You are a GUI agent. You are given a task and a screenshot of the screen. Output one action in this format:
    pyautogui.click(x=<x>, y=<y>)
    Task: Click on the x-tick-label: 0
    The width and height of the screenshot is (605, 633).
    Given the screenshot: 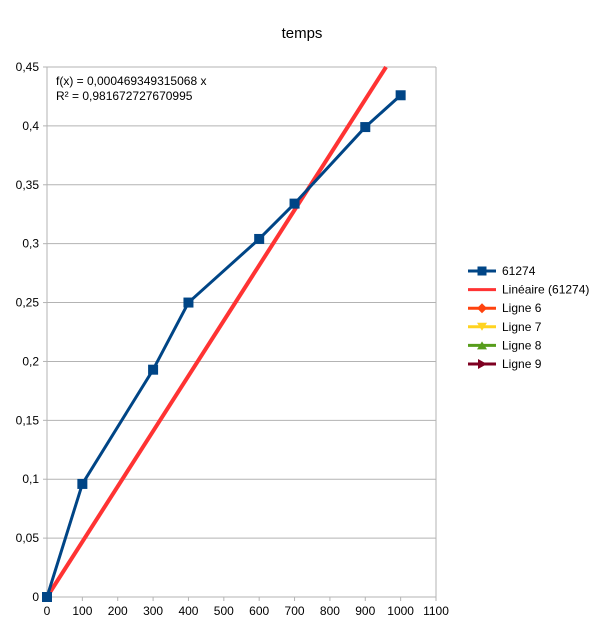 What is the action you would take?
    pyautogui.click(x=47, y=611)
    